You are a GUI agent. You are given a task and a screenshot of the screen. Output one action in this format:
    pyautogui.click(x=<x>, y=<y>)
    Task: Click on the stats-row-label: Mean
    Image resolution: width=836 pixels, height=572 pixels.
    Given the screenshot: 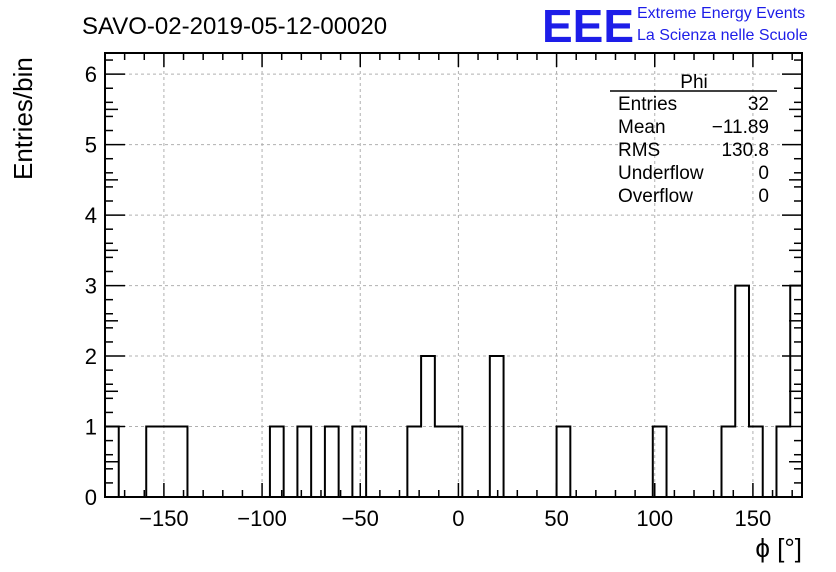 What is the action you would take?
    pyautogui.click(x=642, y=127)
    